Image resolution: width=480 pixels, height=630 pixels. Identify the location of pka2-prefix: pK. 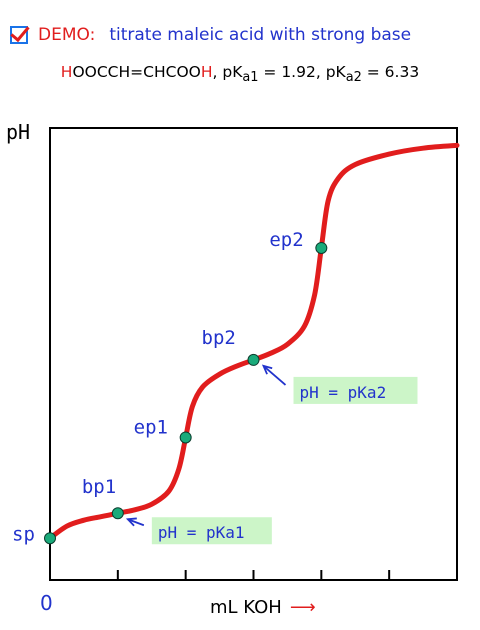
(333, 72).